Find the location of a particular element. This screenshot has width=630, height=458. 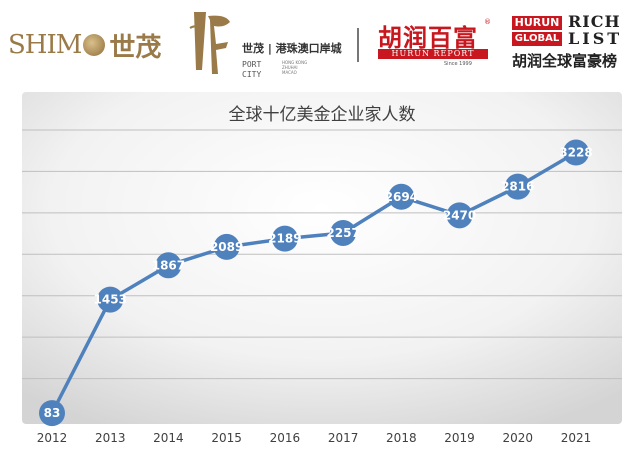

x-tick-label: 2018 is located at coordinates (401, 438).